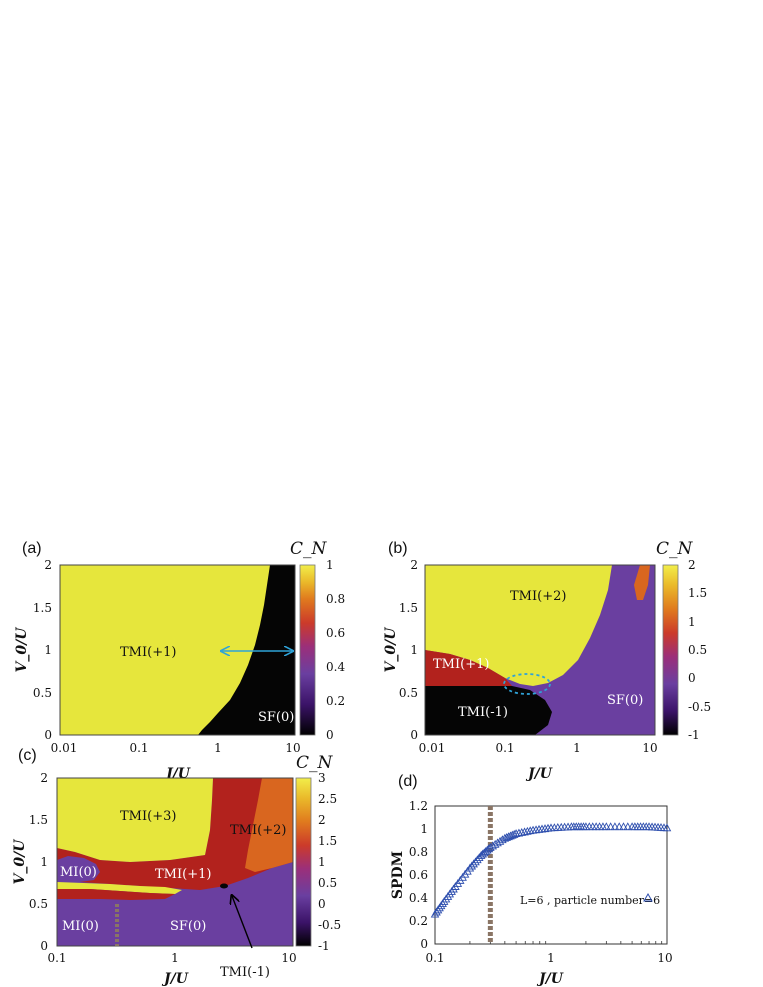 This screenshot has height=987, width=763. Describe the element at coordinates (78, 869) in the screenshot. I see `panel-c-region-mi0-upper` at that location.